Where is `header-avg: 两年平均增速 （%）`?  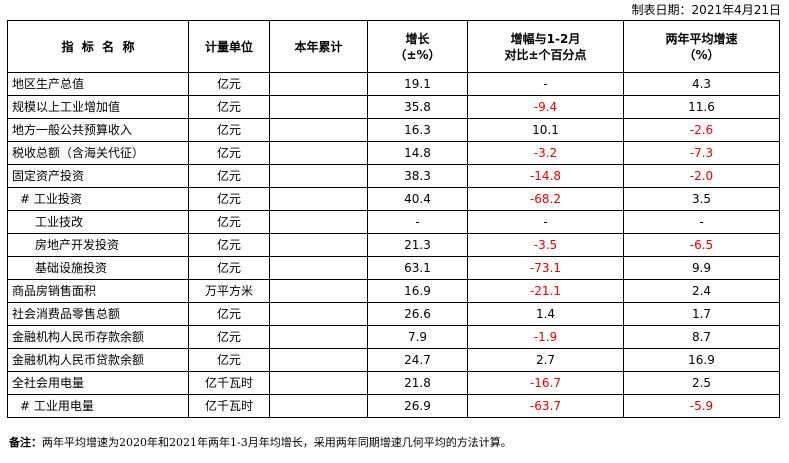
header-avg: 两年平均增速 （%） is located at coordinates (701, 46).